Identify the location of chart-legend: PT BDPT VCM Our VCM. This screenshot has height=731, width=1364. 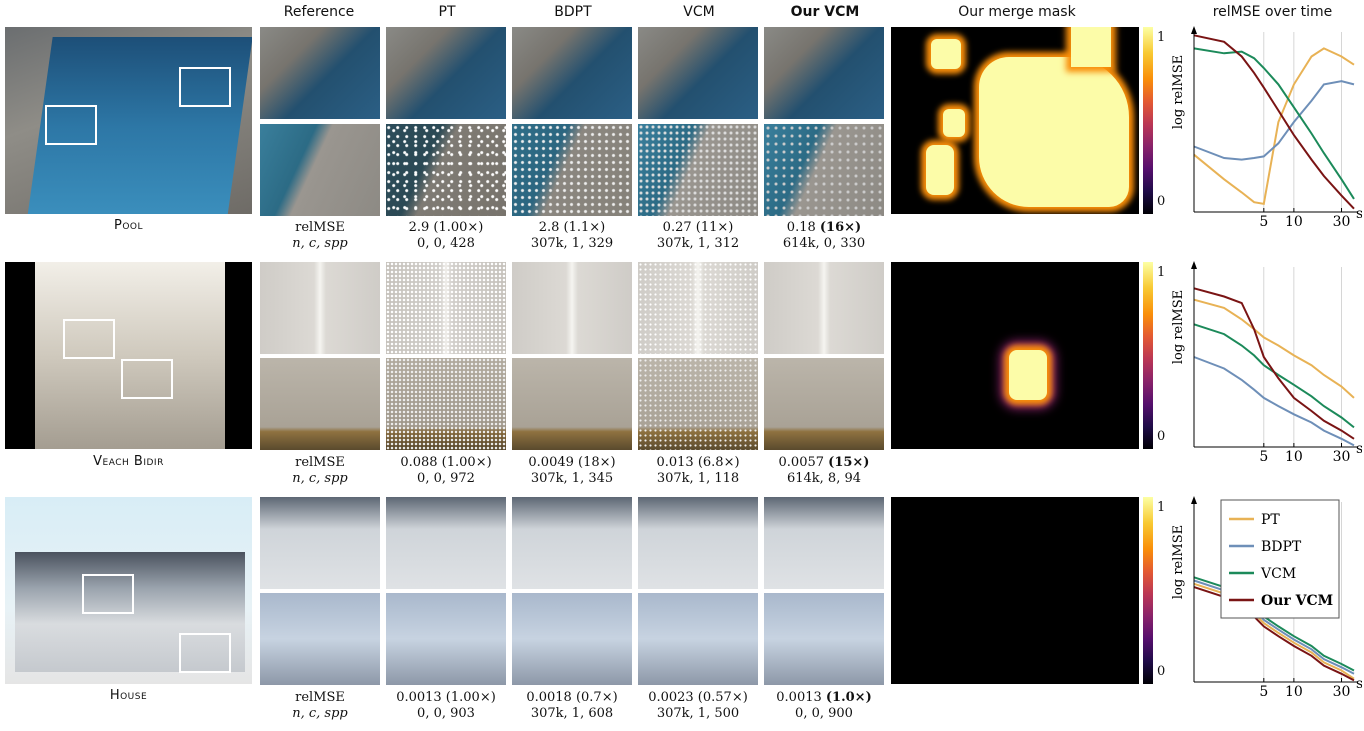
(1280, 559).